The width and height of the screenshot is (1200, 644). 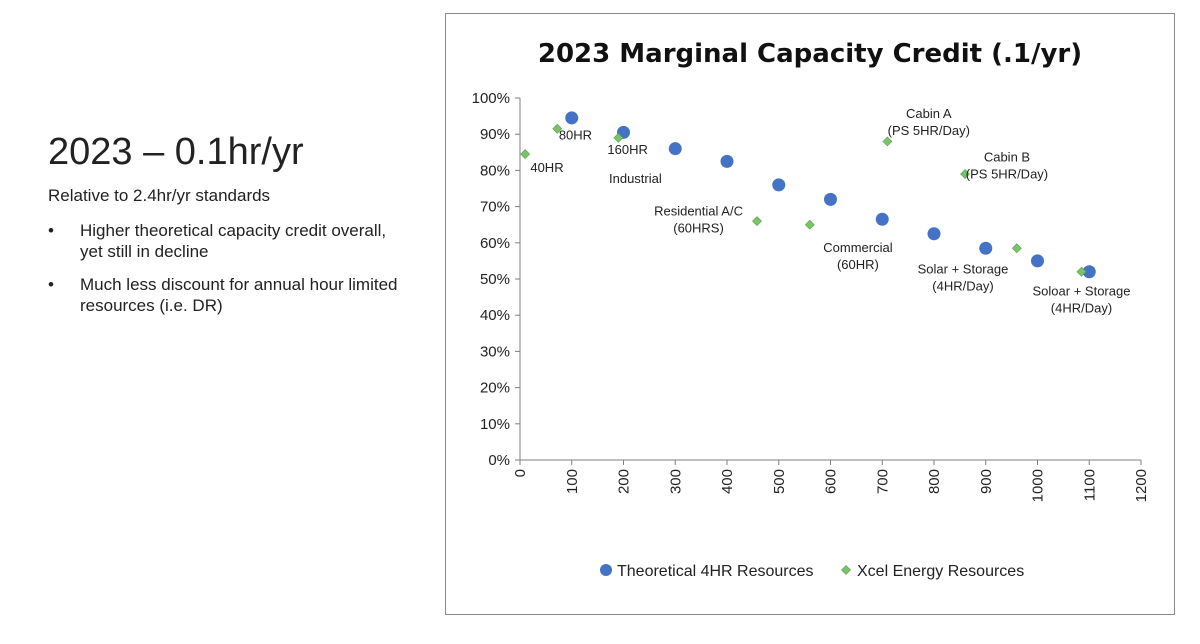 What do you see at coordinates (495, 279) in the screenshot?
I see `y-tick-label: 50%` at bounding box center [495, 279].